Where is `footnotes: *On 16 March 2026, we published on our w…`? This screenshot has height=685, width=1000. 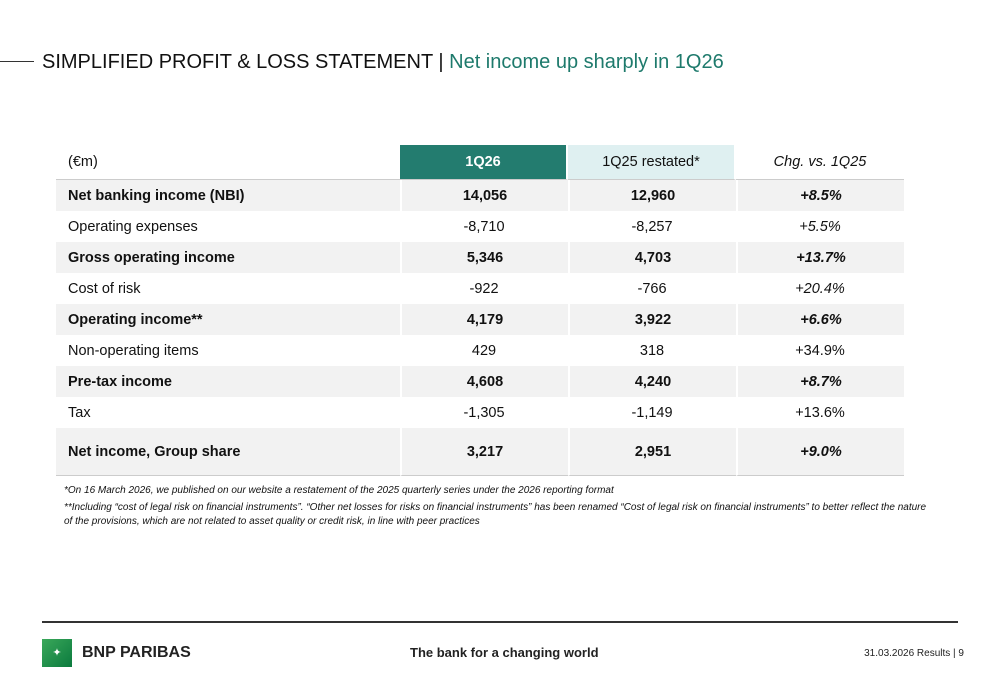 footnotes: *On 16 March 2026, we published on our w… is located at coordinates (499, 508).